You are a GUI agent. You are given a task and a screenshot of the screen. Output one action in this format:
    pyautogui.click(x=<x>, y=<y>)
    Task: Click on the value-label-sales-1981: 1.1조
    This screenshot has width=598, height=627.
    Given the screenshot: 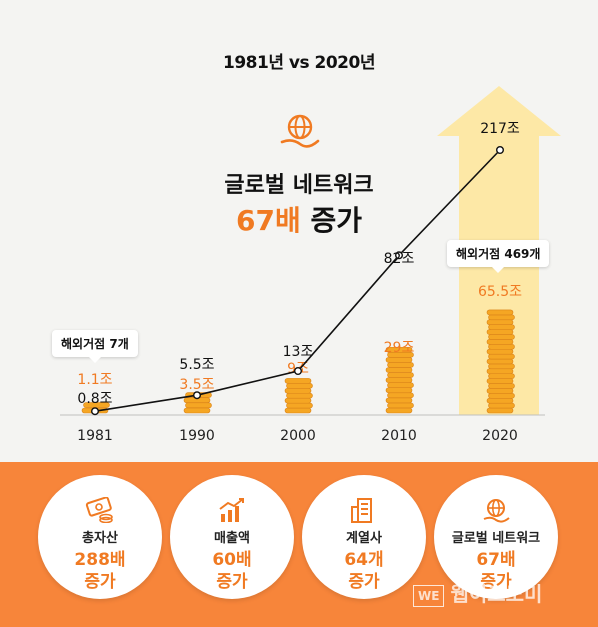 What is the action you would take?
    pyautogui.click(x=94, y=380)
    